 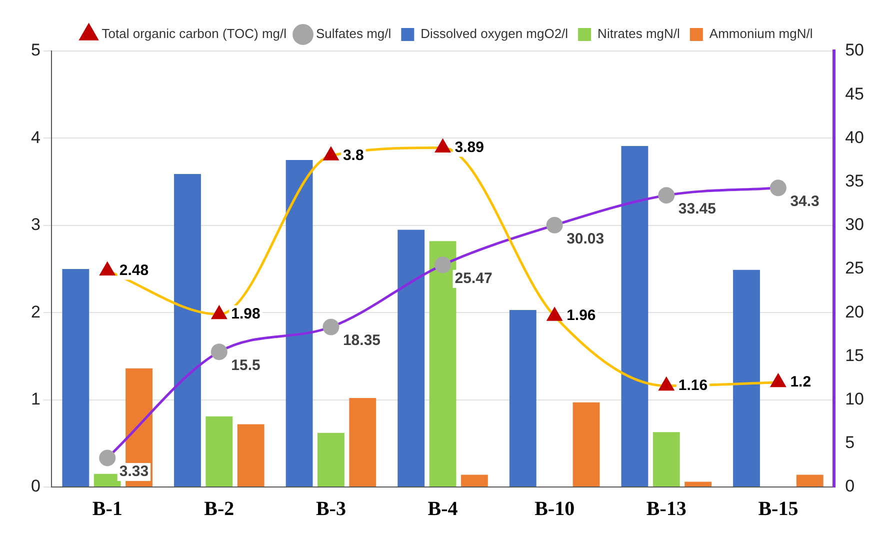 I want to click on y-tick-label: 3, so click(x=35, y=224).